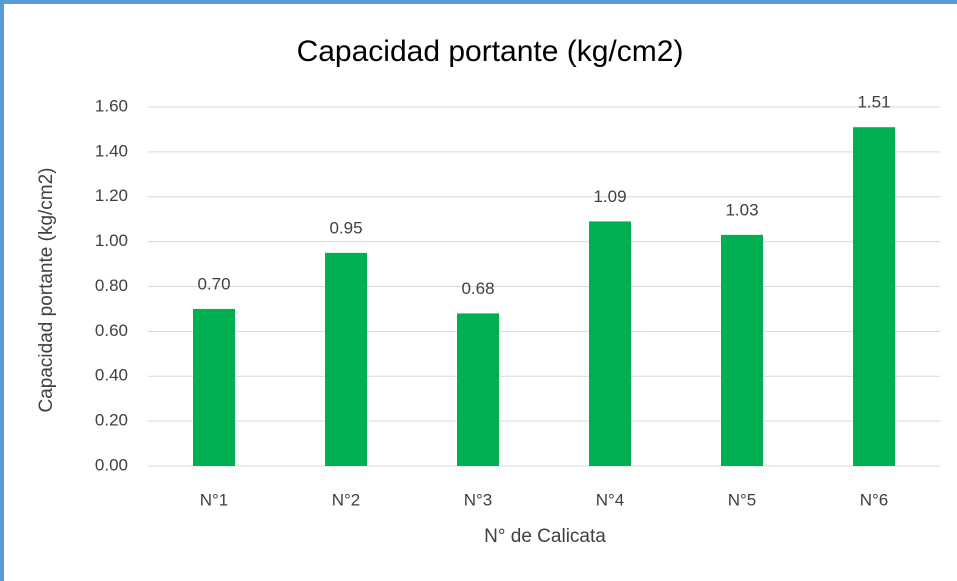 The height and width of the screenshot is (581, 957). What do you see at coordinates (111, 420) in the screenshot?
I see `y-tick-label: 0.20` at bounding box center [111, 420].